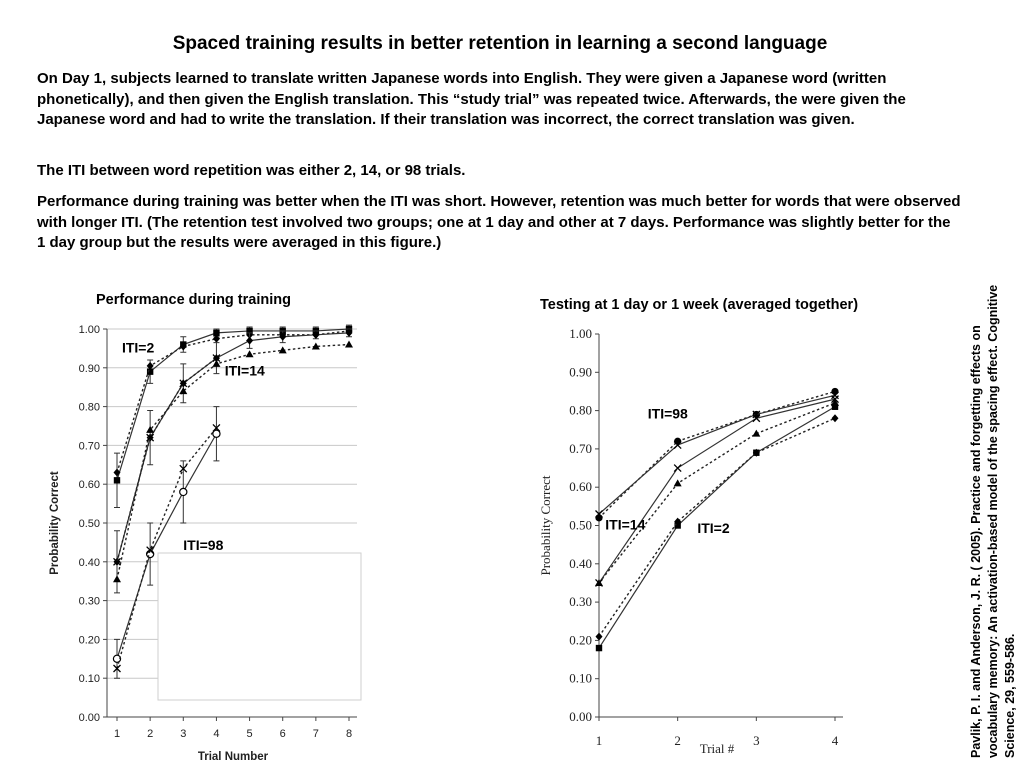 The image size is (1024, 768). Describe the element at coordinates (259, 626) in the screenshot. I see `inner-panel` at that location.